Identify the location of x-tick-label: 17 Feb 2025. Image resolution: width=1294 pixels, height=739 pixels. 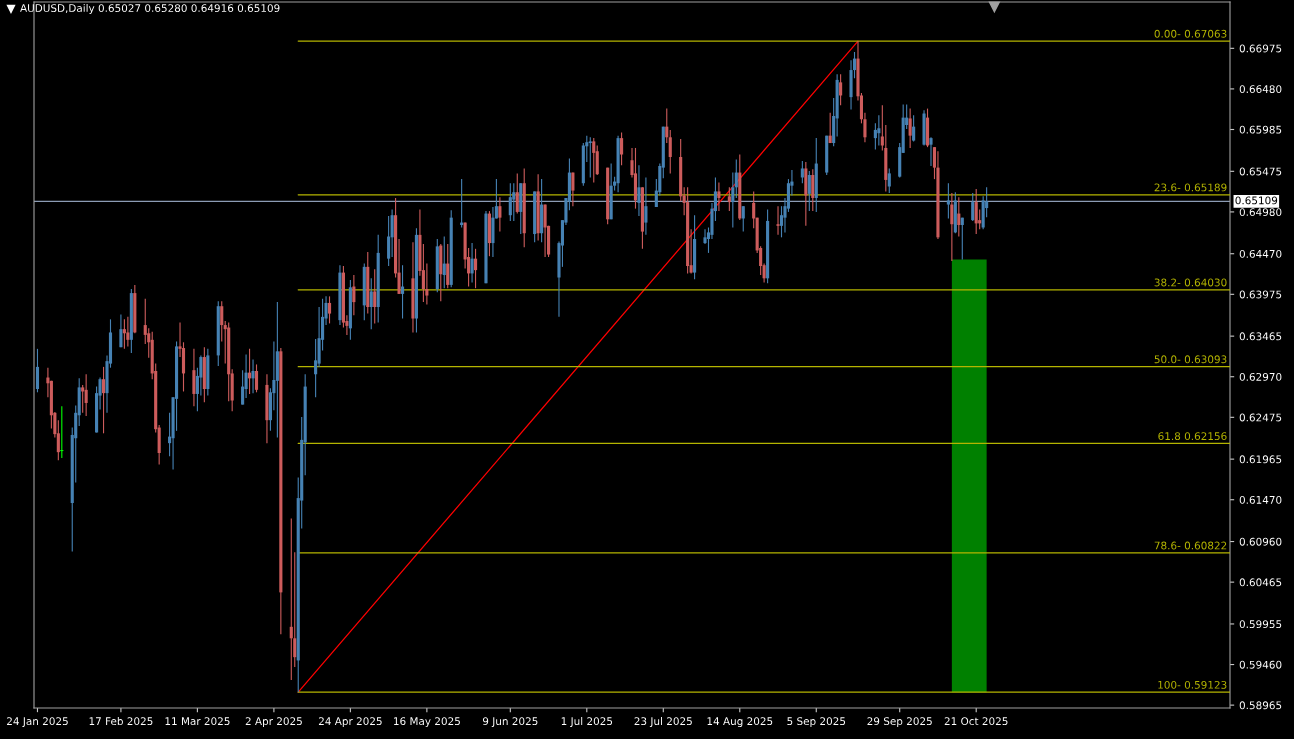
(121, 721).